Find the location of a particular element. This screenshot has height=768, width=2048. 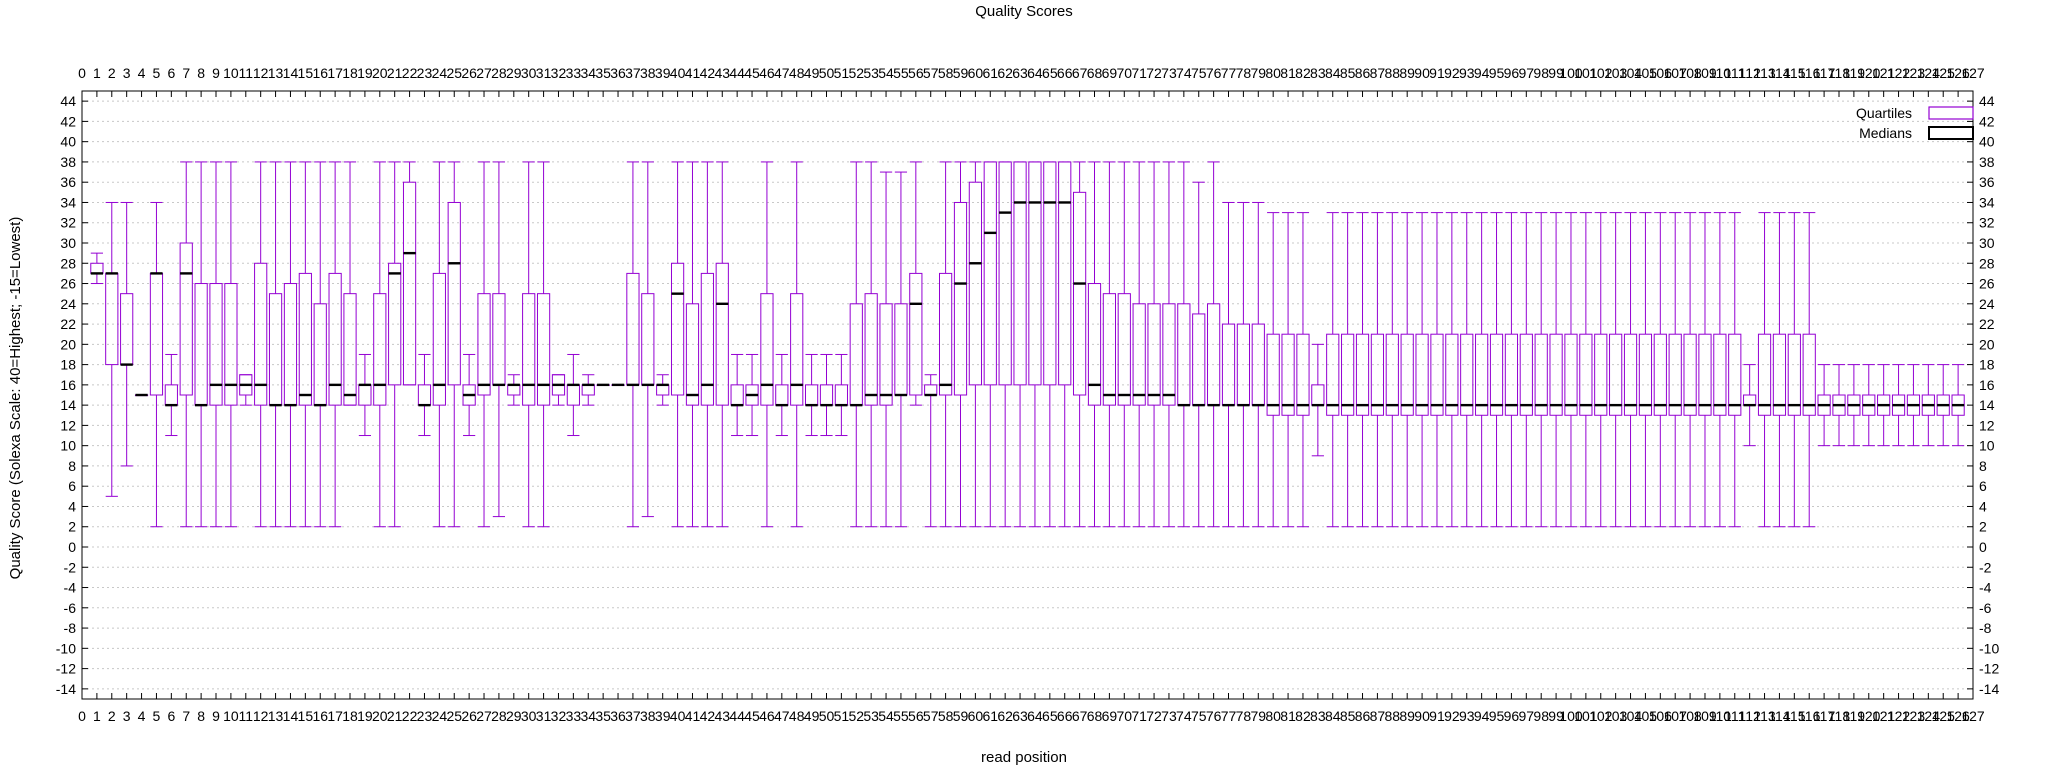

x-tick-label-top: 3 is located at coordinates (127, 73).